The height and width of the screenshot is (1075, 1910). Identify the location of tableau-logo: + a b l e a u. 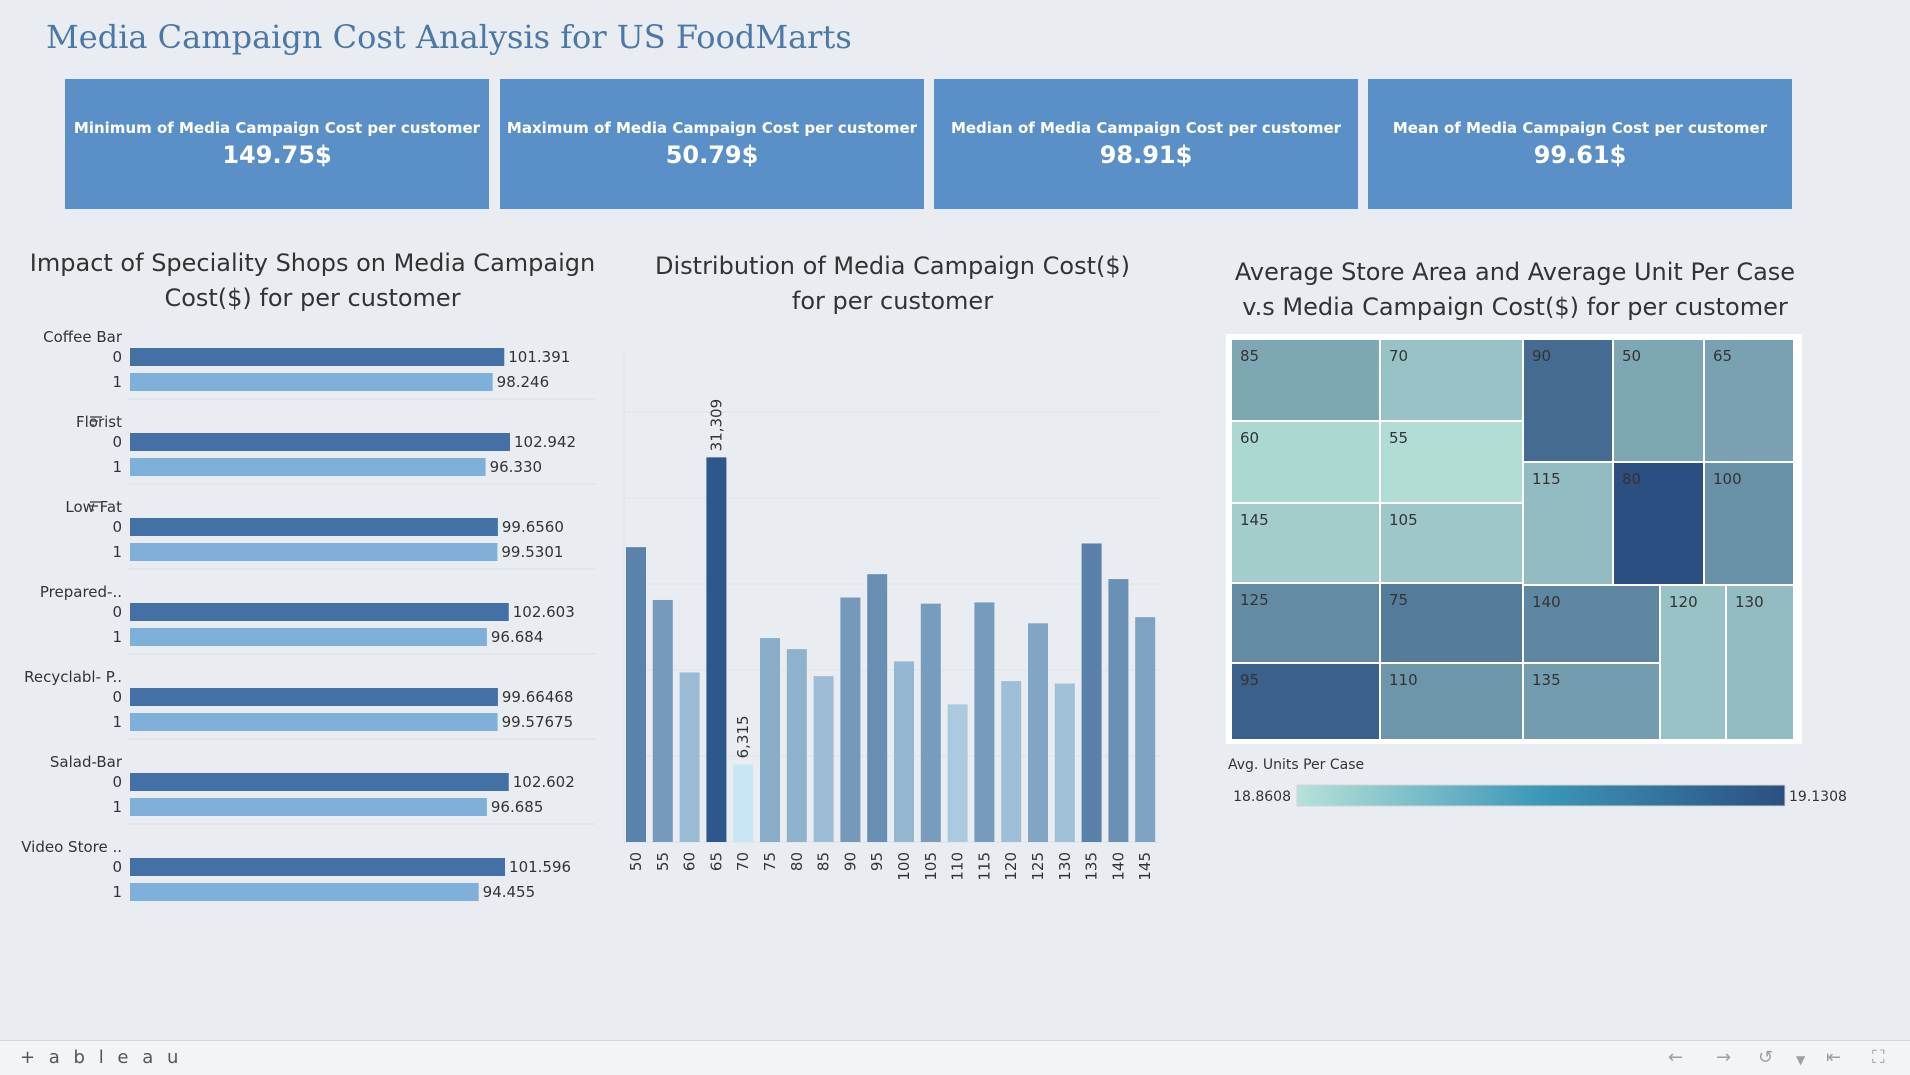
(101, 1057).